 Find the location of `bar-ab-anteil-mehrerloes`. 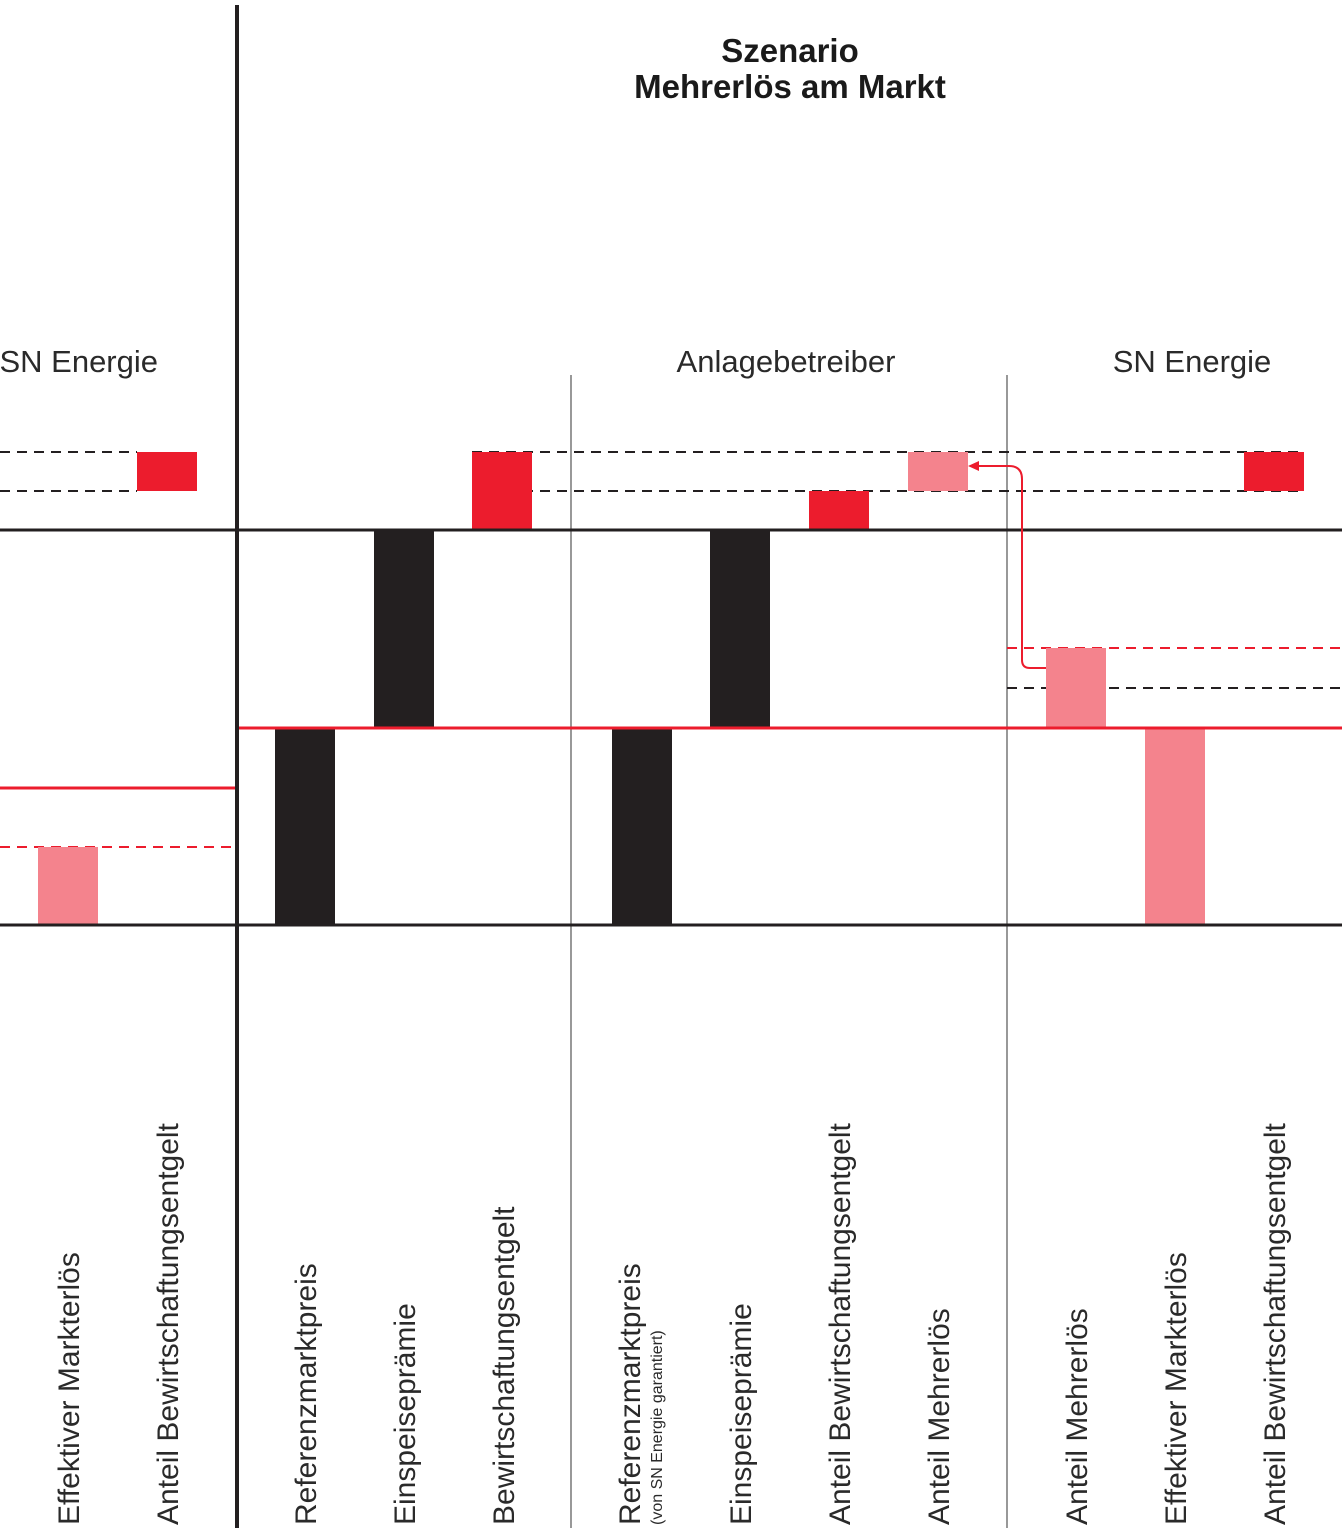

bar-ab-anteil-mehrerloes is located at coordinates (938, 471).